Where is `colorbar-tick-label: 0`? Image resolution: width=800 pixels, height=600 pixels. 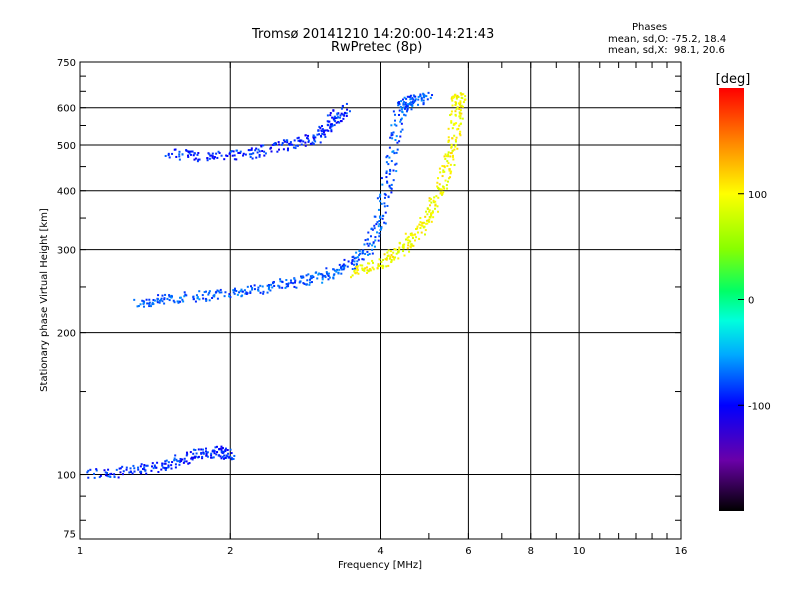 colorbar-tick-label: 0 is located at coordinates (751, 301).